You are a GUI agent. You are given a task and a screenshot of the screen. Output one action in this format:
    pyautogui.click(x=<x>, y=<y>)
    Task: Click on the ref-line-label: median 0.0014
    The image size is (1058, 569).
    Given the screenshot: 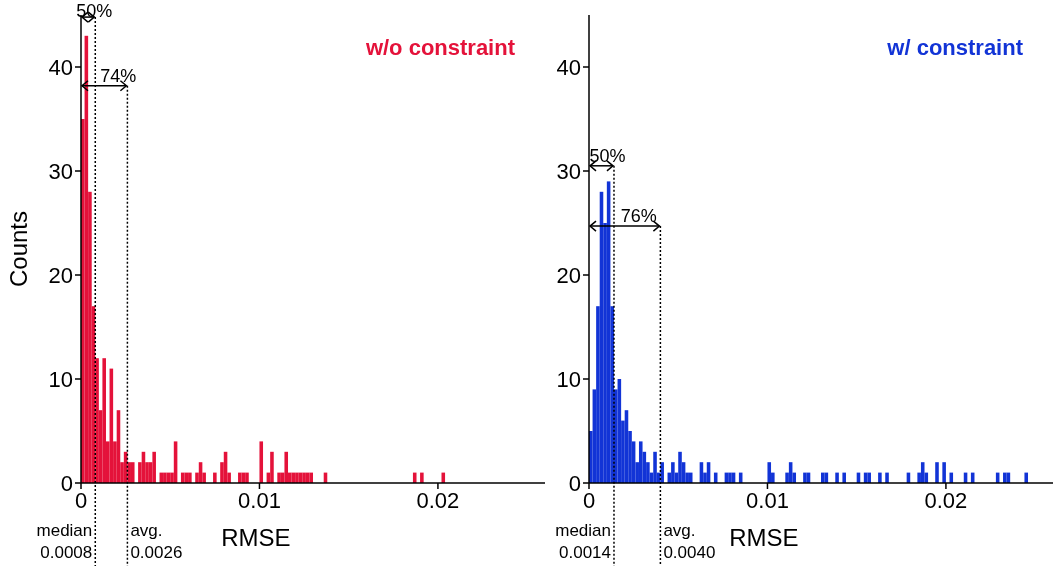 What is the action you would take?
    pyautogui.click(x=583, y=541)
    